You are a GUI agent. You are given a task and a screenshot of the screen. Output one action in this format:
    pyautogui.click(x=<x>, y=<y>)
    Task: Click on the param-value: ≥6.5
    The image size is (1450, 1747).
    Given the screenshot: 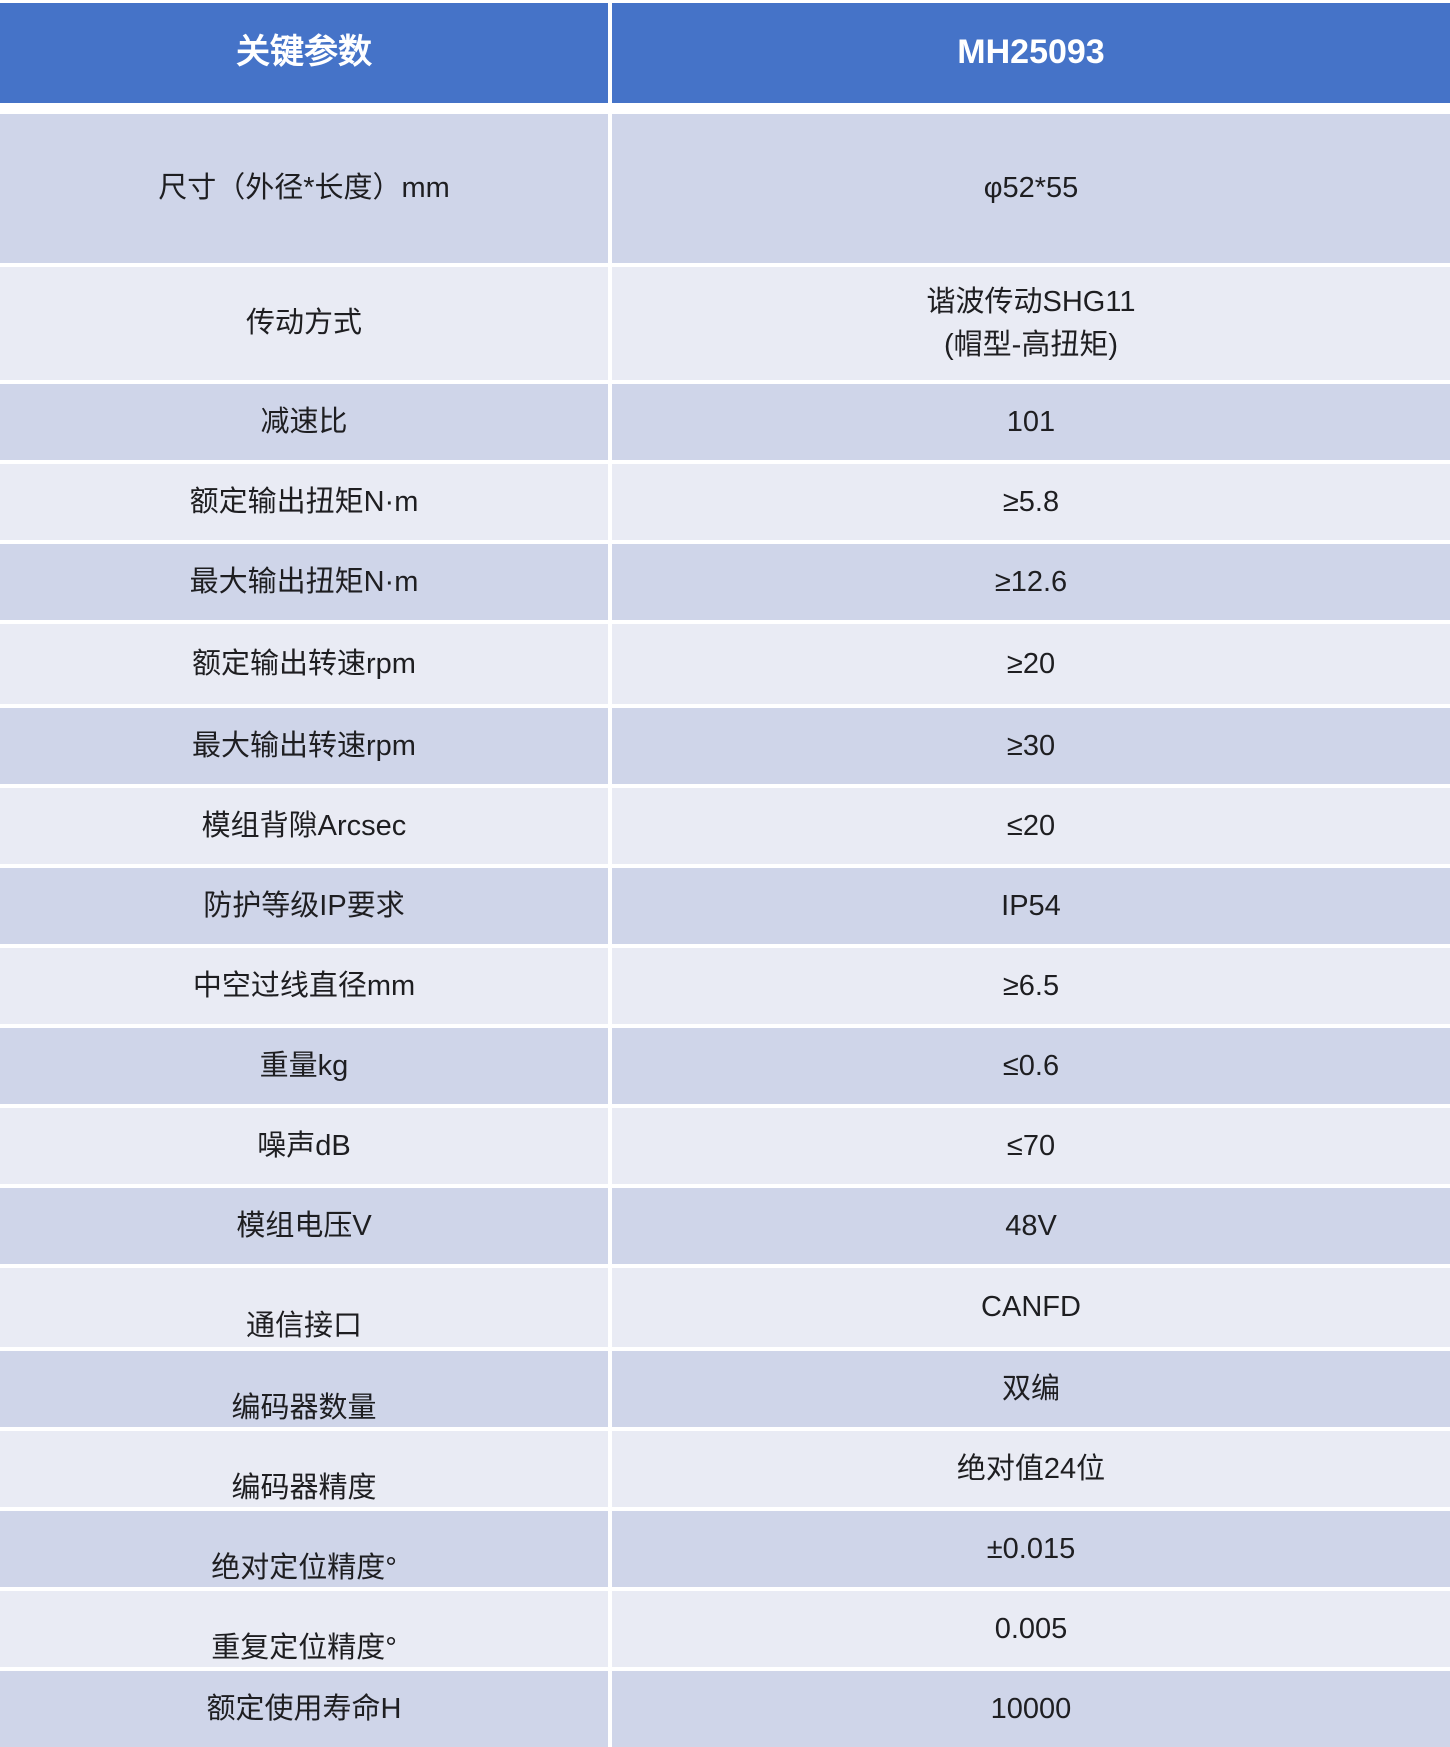 What is the action you would take?
    pyautogui.click(x=1031, y=986)
    